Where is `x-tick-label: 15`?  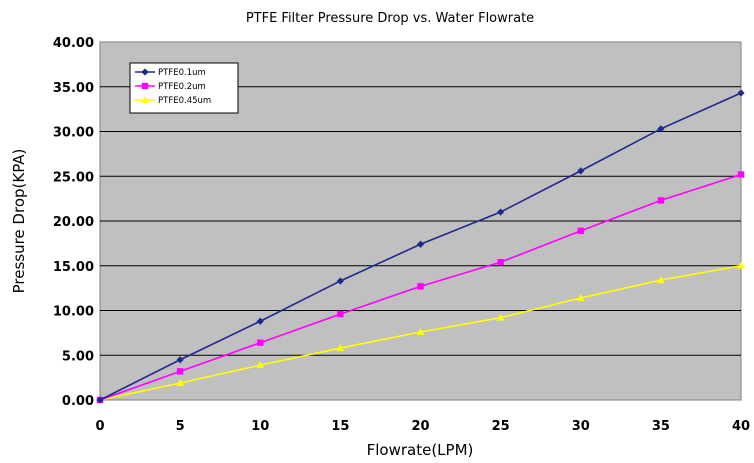 x-tick-label: 15 is located at coordinates (340, 426).